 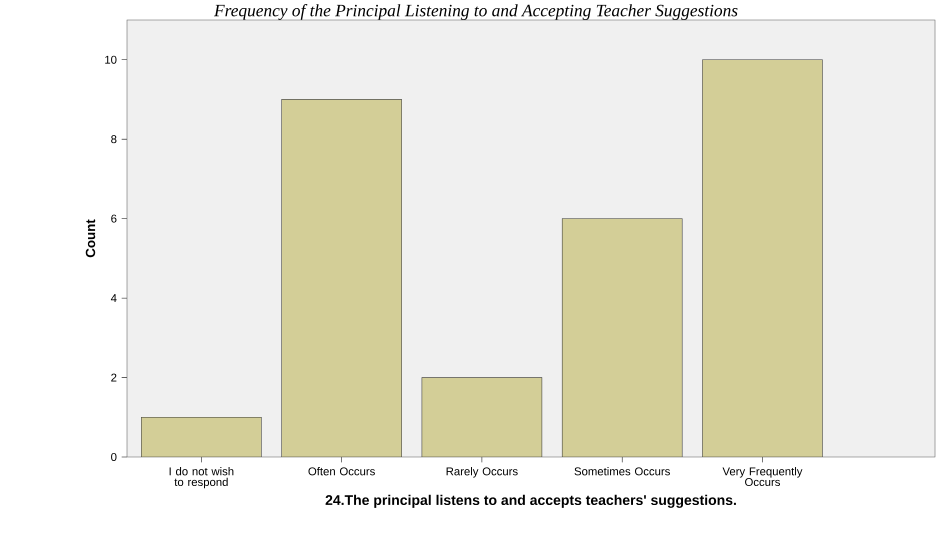 What do you see at coordinates (91, 238) in the screenshot?
I see `y-axis-title: Count` at bounding box center [91, 238].